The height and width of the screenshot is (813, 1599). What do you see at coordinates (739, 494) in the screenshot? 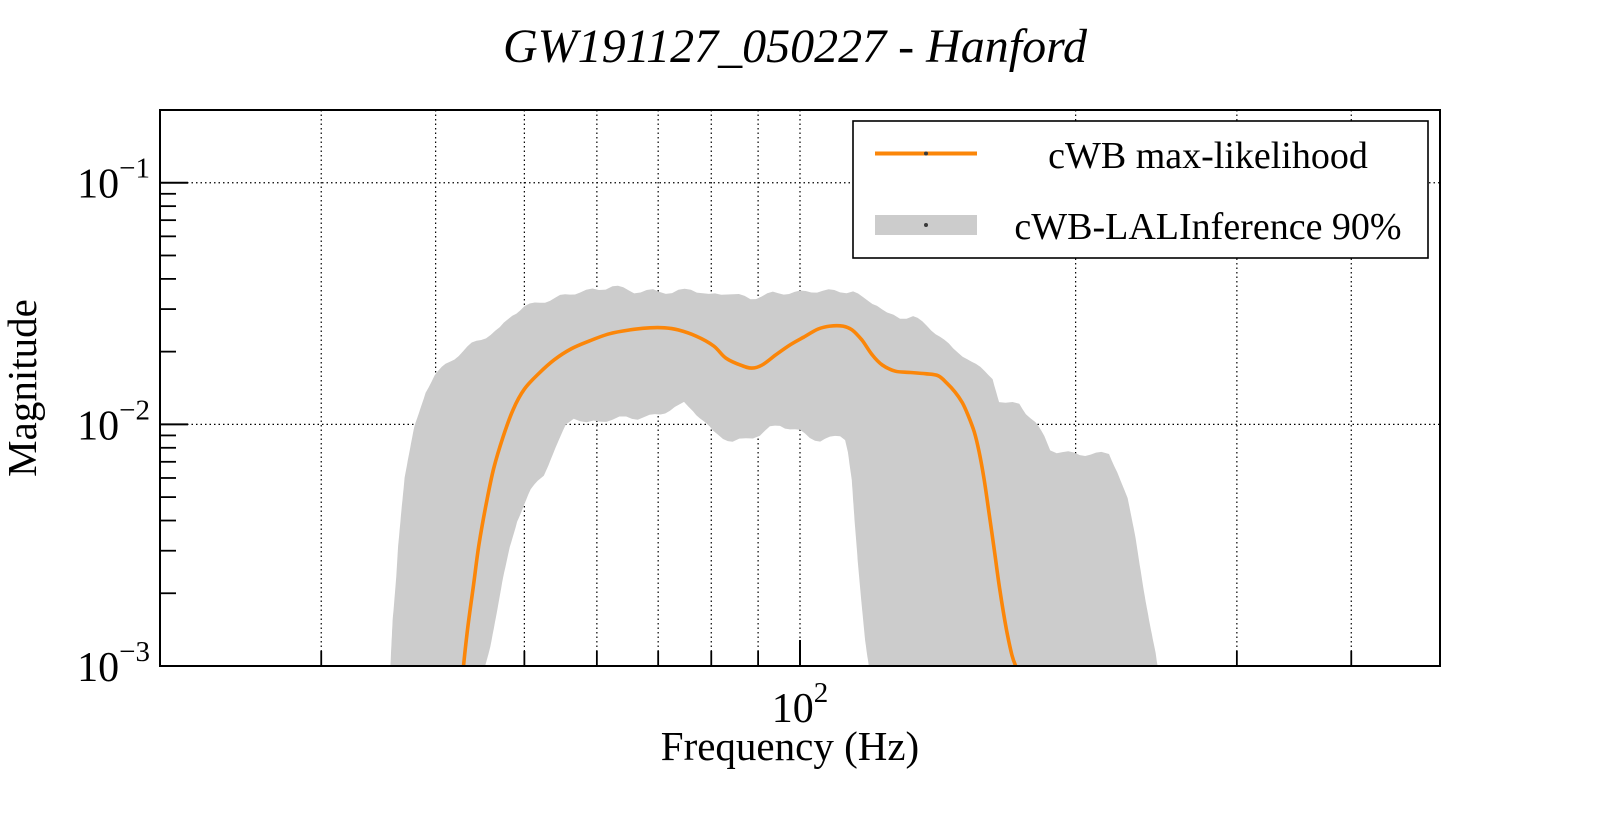
I see `max-likelihood-curve` at bounding box center [739, 494].